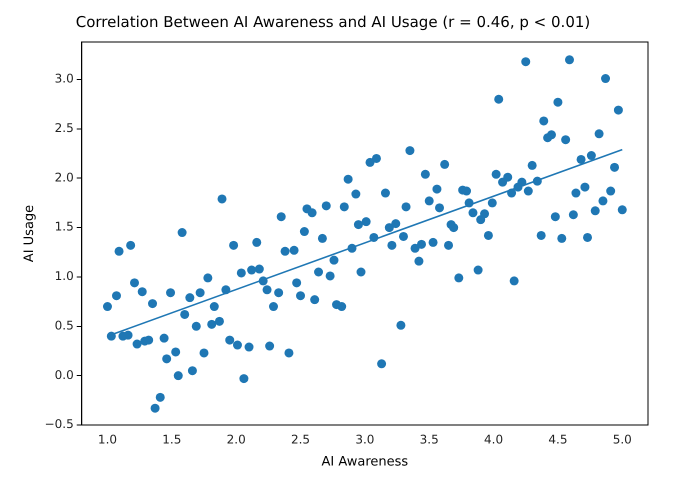 The width and height of the screenshot is (681, 490). I want to click on x-tick-label: 5.0, so click(622, 439).